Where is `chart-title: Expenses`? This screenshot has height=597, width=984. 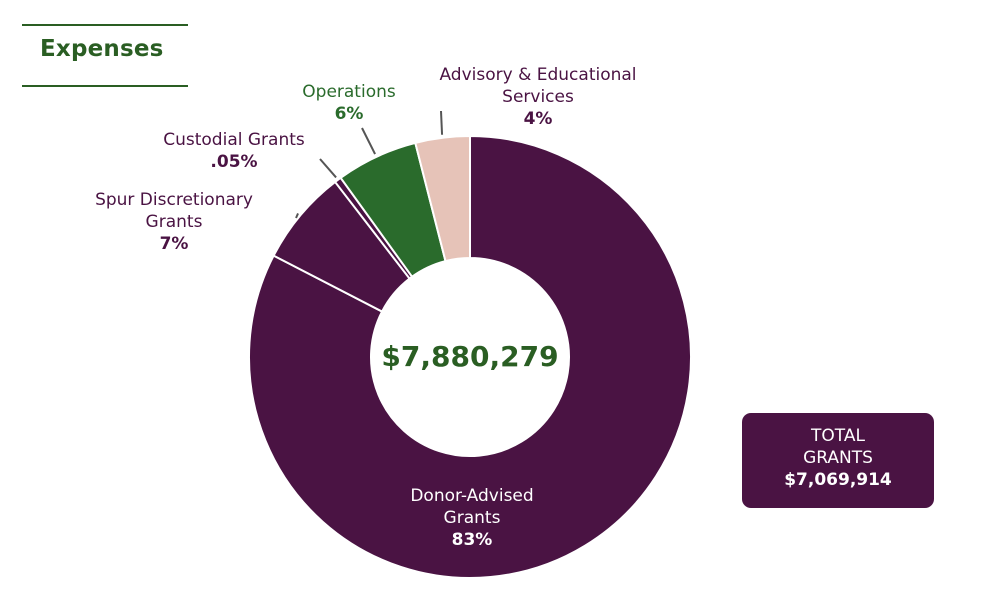
chart-title: Expenses is located at coordinates (102, 49).